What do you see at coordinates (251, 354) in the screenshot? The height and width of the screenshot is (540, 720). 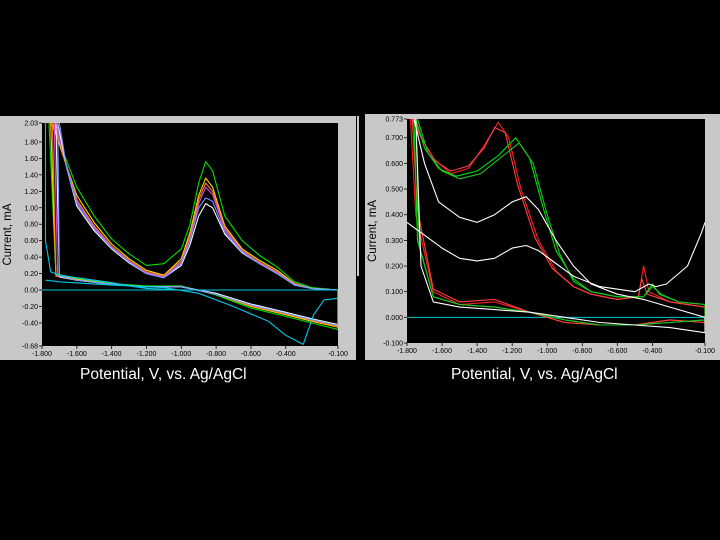 I see `left-x-tick-label: -0.600` at bounding box center [251, 354].